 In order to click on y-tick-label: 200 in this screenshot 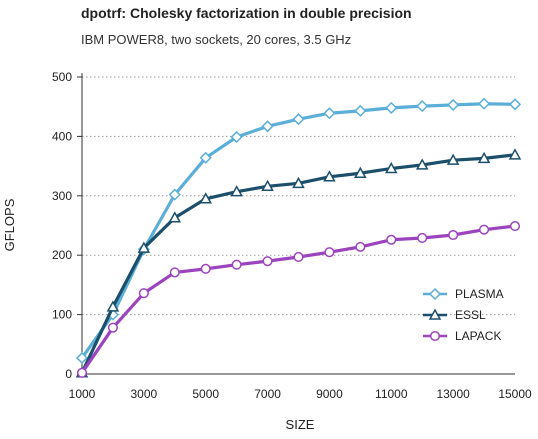, I will do `click(62, 255)`.